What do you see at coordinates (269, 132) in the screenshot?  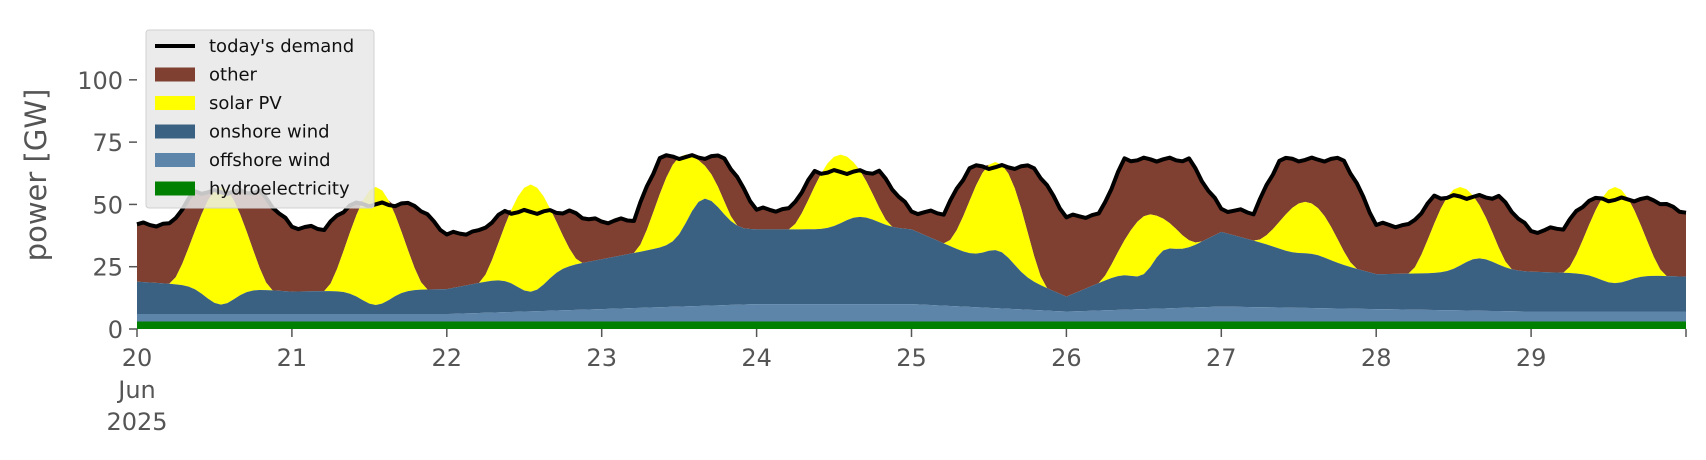 I see `legend-label: onshore wind` at bounding box center [269, 132].